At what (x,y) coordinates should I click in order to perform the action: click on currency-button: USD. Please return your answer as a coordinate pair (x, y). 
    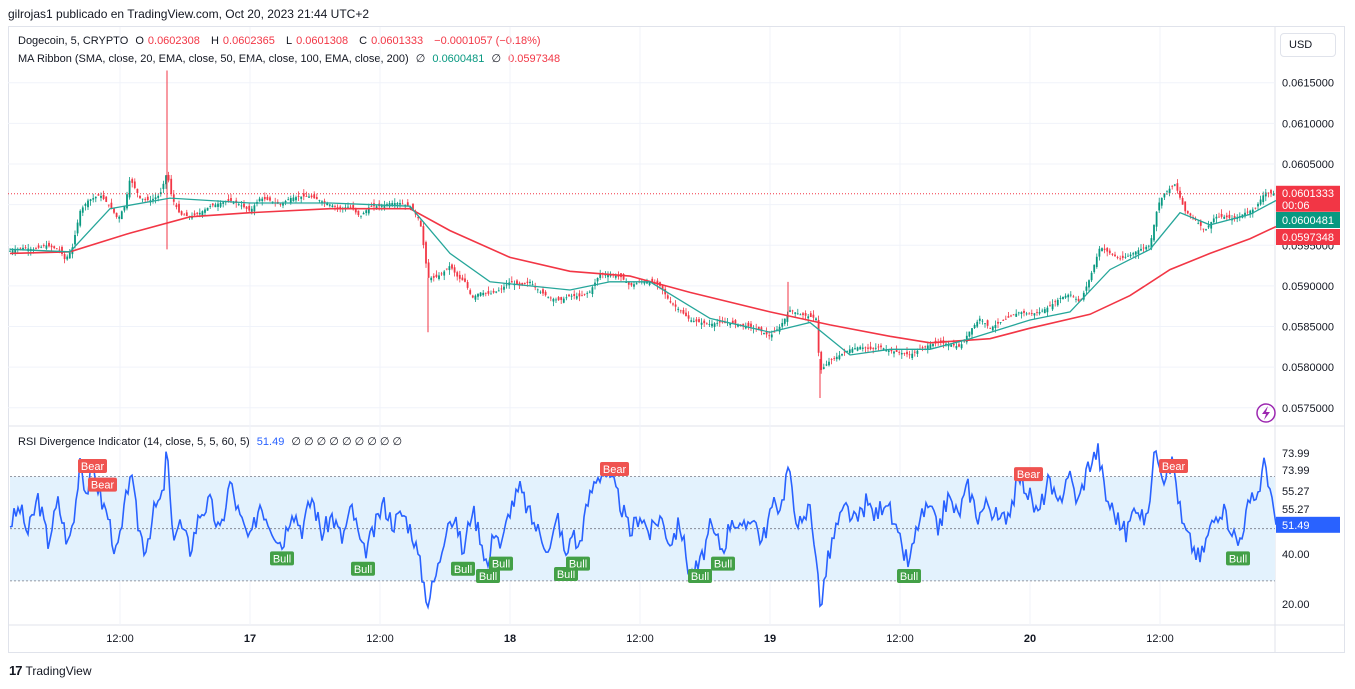
    Looking at the image, I should click on (1308, 45).